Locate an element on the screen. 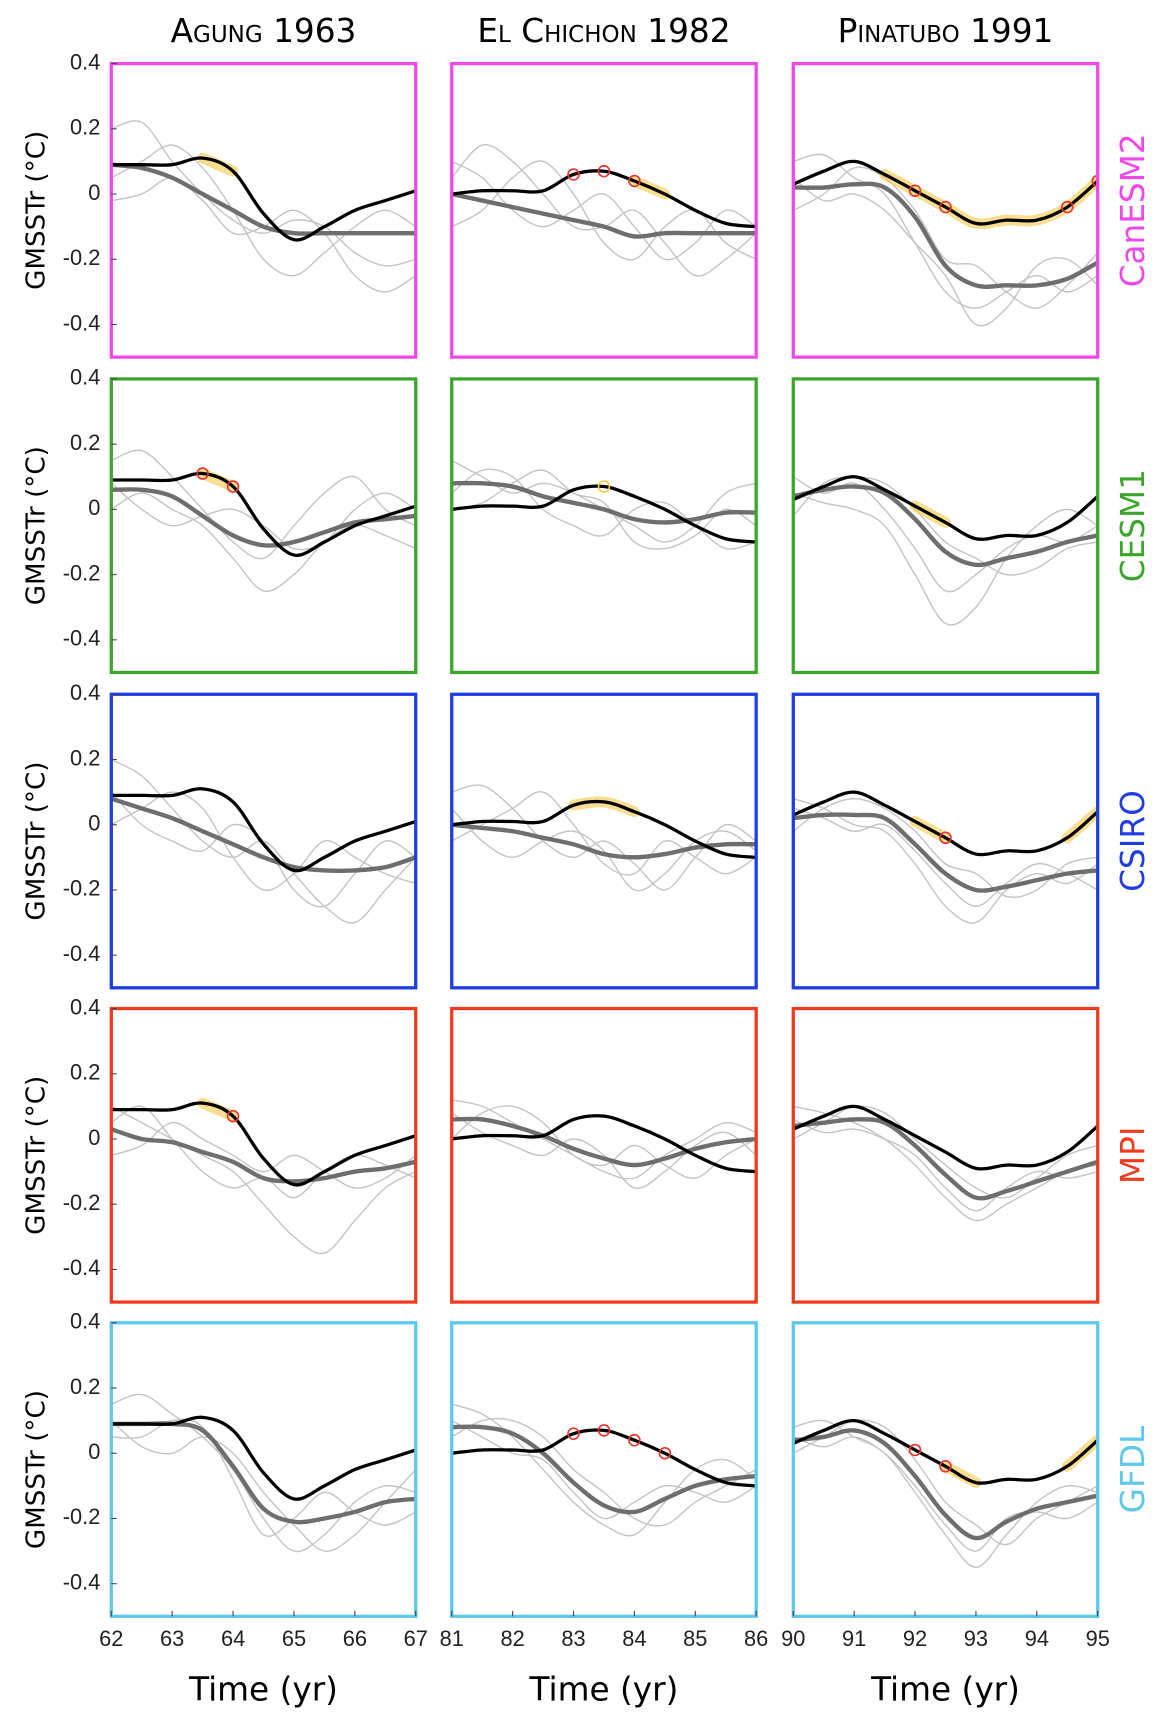  column-title: Pinatubo 1991 is located at coordinates (946, 31).